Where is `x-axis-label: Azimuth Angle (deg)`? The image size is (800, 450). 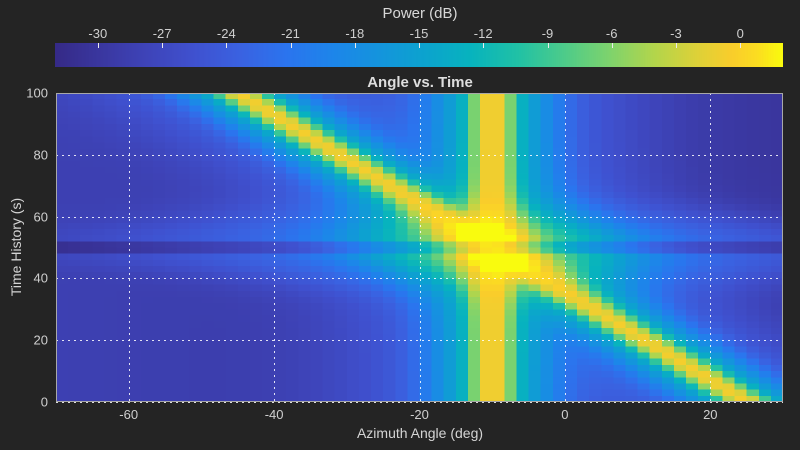
x-axis-label: Azimuth Angle (deg) is located at coordinates (420, 433).